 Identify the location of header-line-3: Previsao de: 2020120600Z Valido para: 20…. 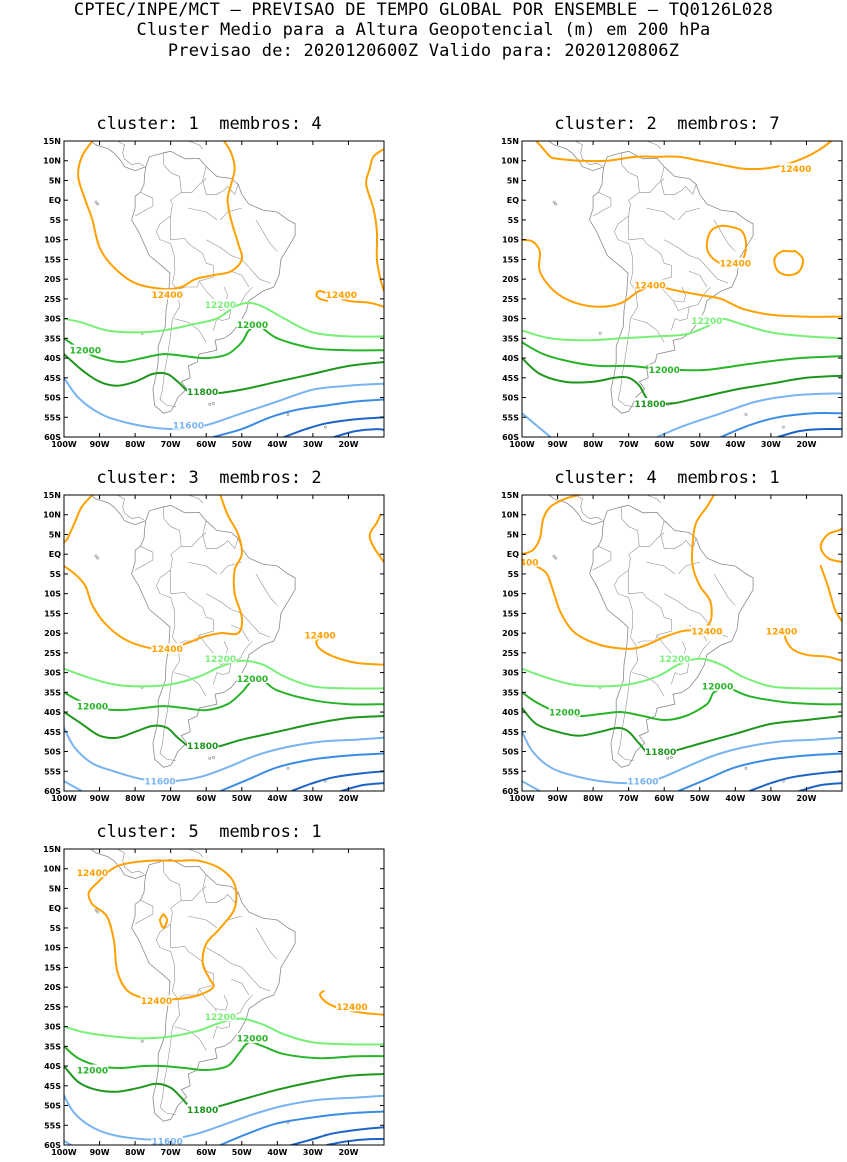
(423, 51).